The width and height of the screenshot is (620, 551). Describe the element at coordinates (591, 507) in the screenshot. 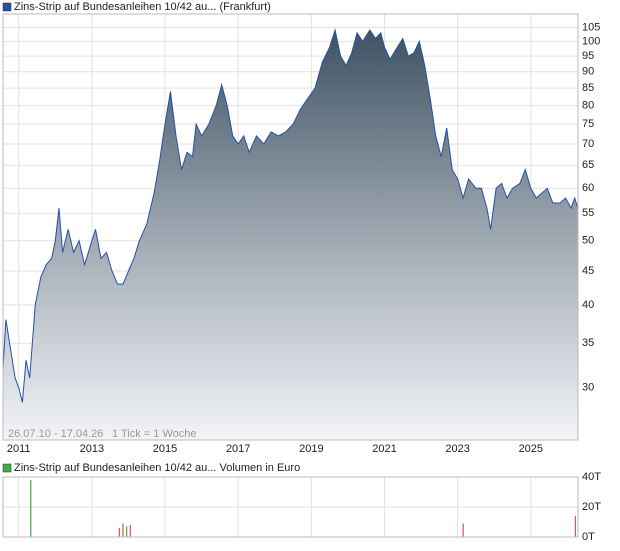

I see `y-tick-label: 20T` at that location.